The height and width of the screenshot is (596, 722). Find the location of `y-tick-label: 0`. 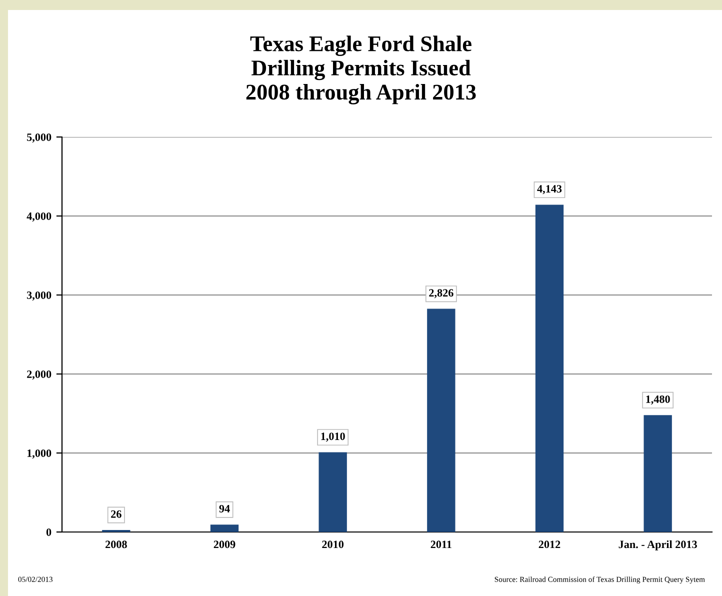

y-tick-label: 0 is located at coordinates (49, 532).